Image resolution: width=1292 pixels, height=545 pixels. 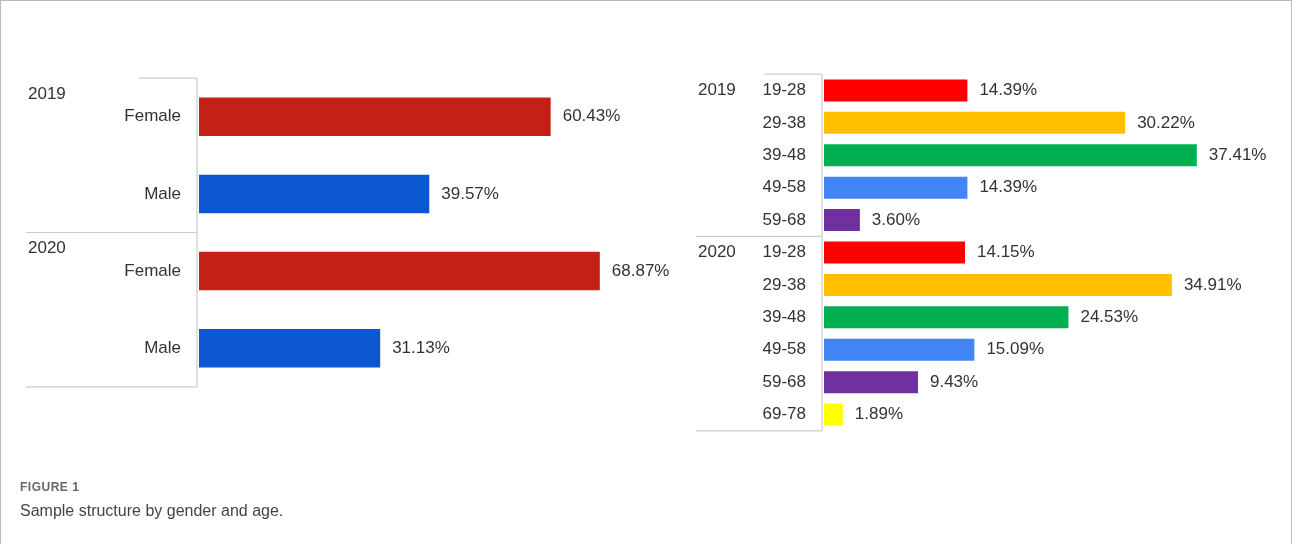 What do you see at coordinates (1237, 154) in the screenshot?
I see `data-label: 37.41%` at bounding box center [1237, 154].